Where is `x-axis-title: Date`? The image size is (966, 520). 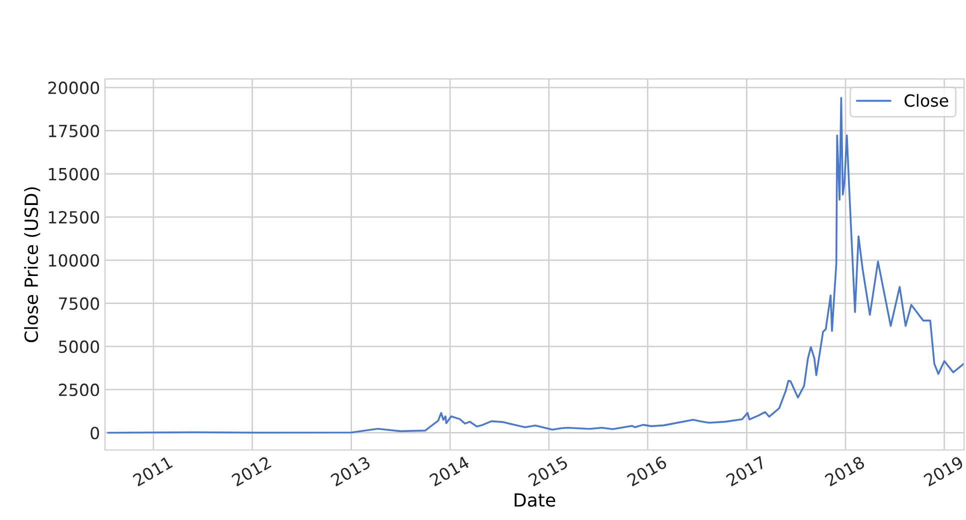 x-axis-title: Date is located at coordinates (535, 500).